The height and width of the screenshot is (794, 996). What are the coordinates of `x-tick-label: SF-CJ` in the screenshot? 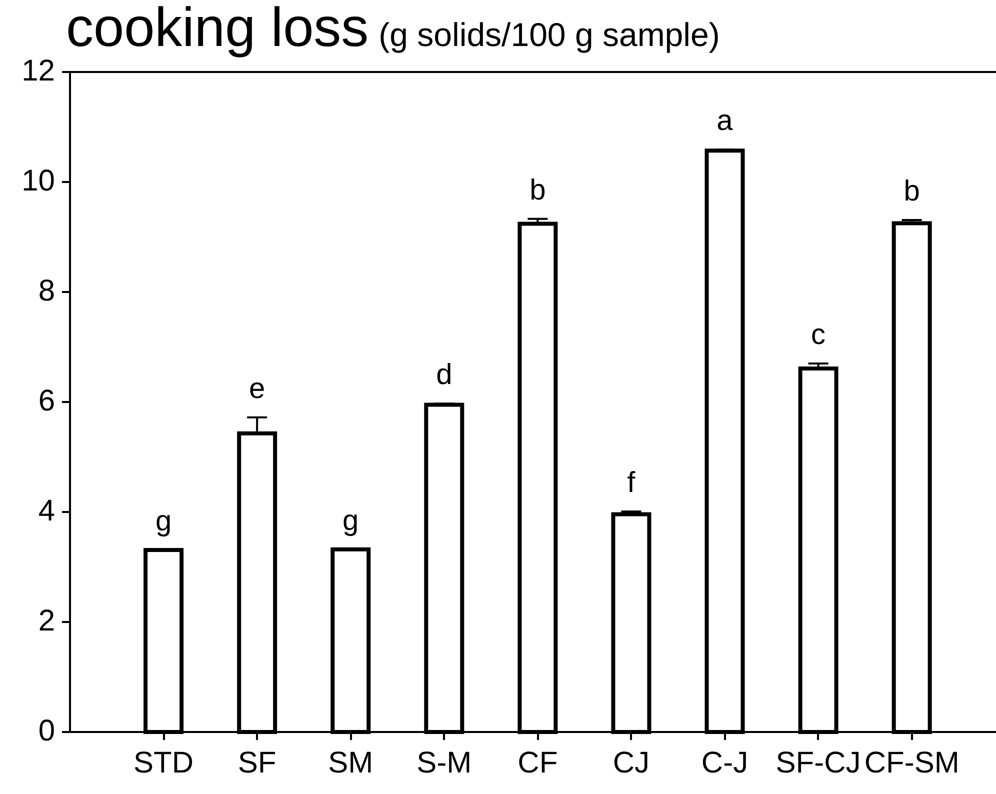 It's located at (818, 763).